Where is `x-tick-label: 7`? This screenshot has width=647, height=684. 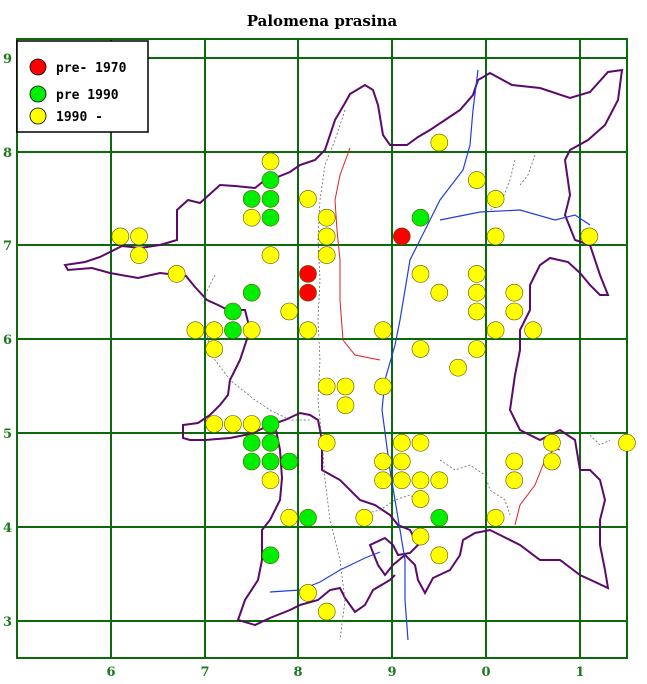
x-tick-label: 7 is located at coordinates (204, 672).